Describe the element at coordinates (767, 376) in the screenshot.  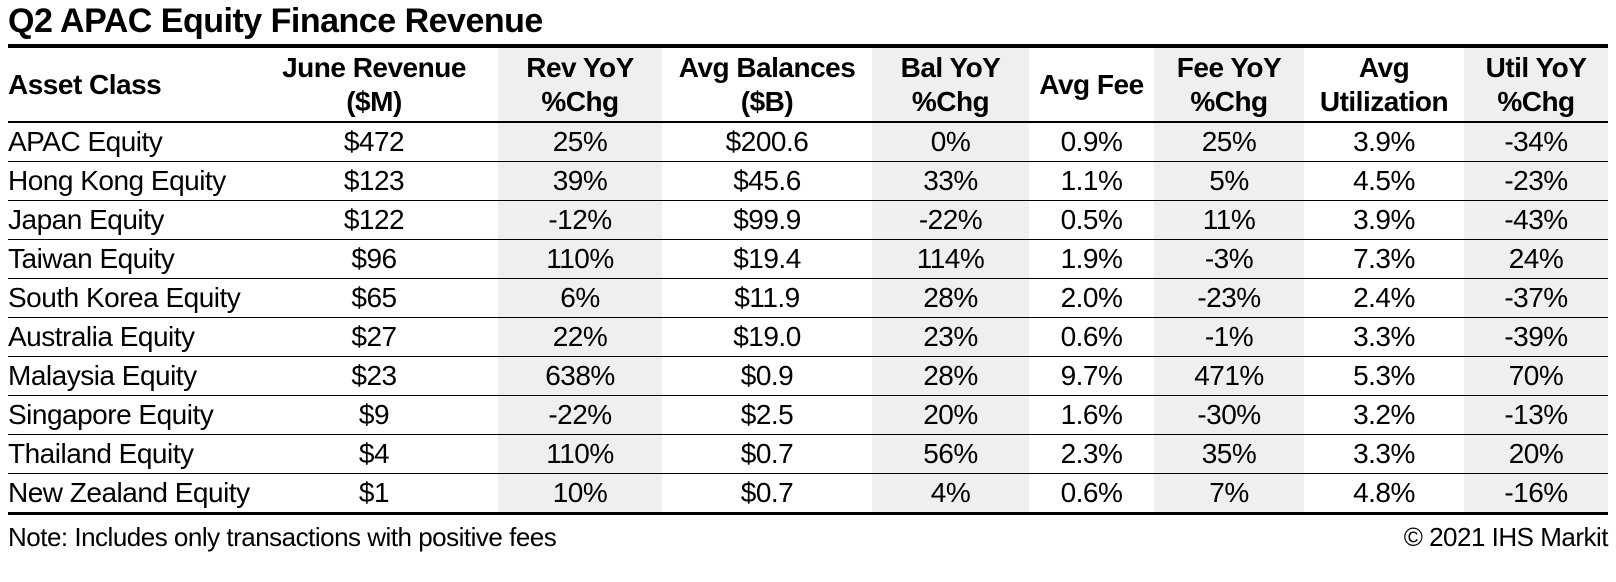
I see `cell-avg-balances: $0.9` at that location.